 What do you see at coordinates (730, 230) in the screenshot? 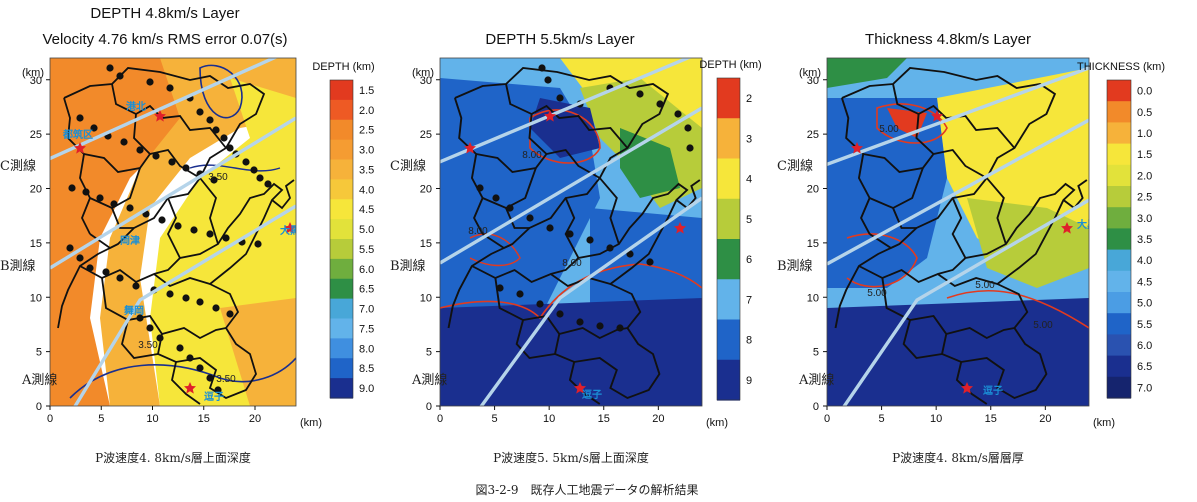
I see `colorbar-2: DEPTH (km) 2 3 4 5 6 7 8 9` at bounding box center [730, 230].